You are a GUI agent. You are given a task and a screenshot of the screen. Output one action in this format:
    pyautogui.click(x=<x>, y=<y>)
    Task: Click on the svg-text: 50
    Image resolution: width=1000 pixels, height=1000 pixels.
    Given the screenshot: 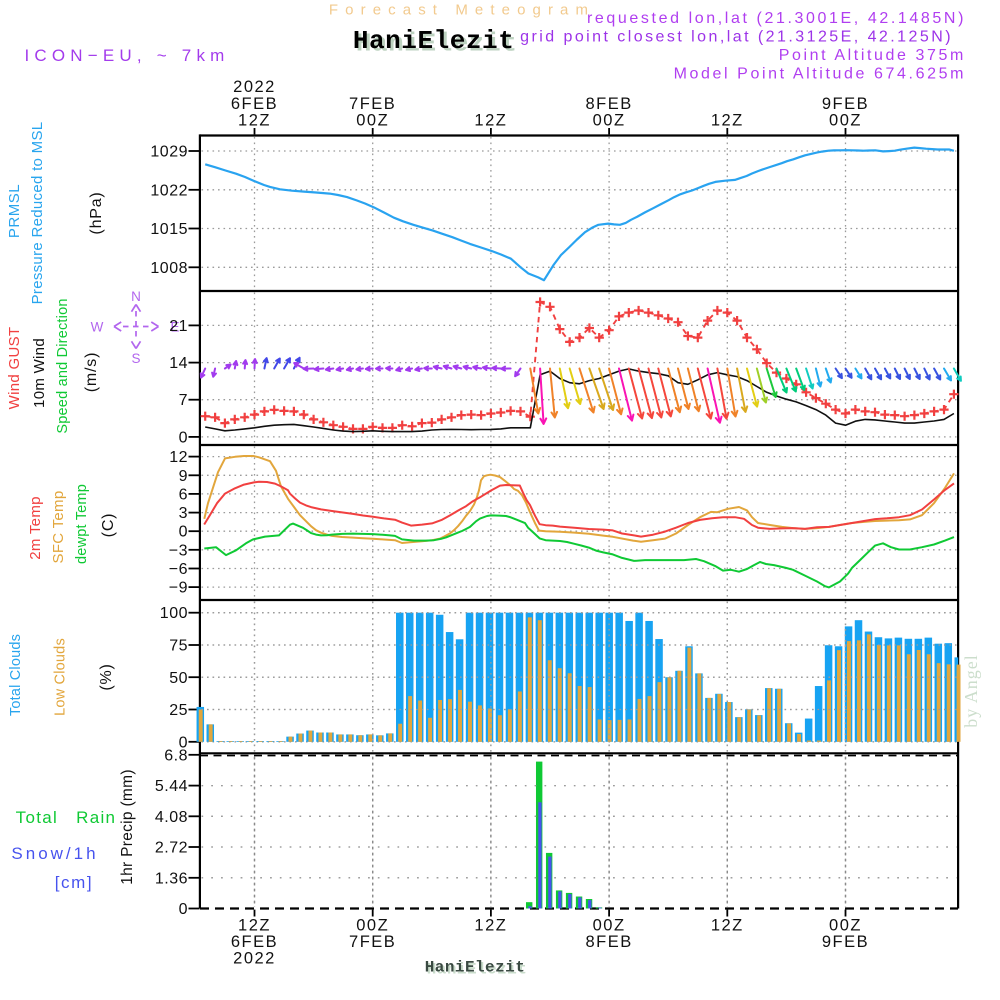 What is the action you would take?
    pyautogui.click(x=178, y=678)
    